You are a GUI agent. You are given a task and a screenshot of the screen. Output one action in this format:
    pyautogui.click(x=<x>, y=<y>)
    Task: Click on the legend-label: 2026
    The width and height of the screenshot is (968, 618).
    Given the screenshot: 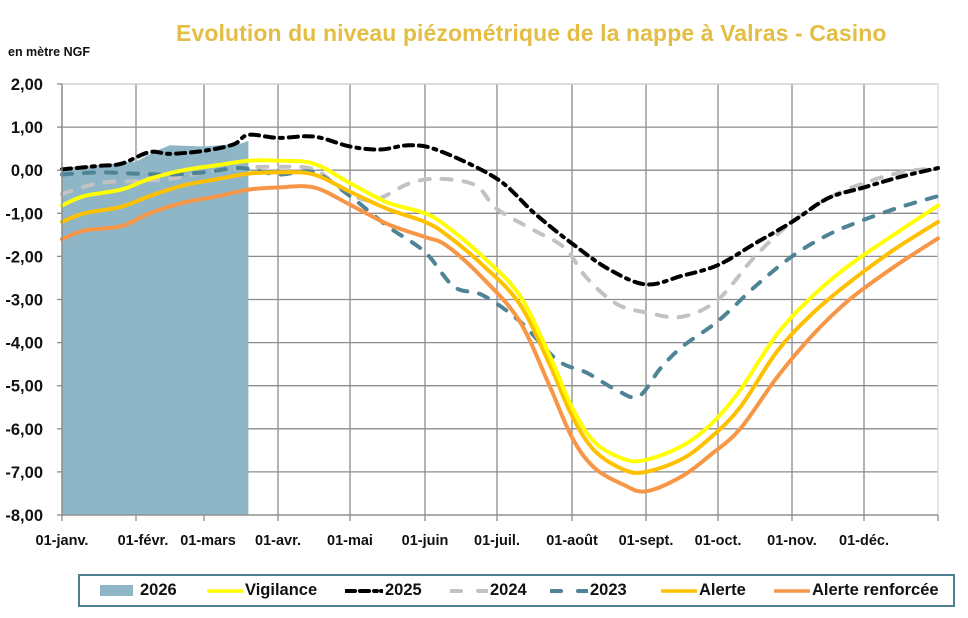 What is the action you would take?
    pyautogui.click(x=158, y=590)
    